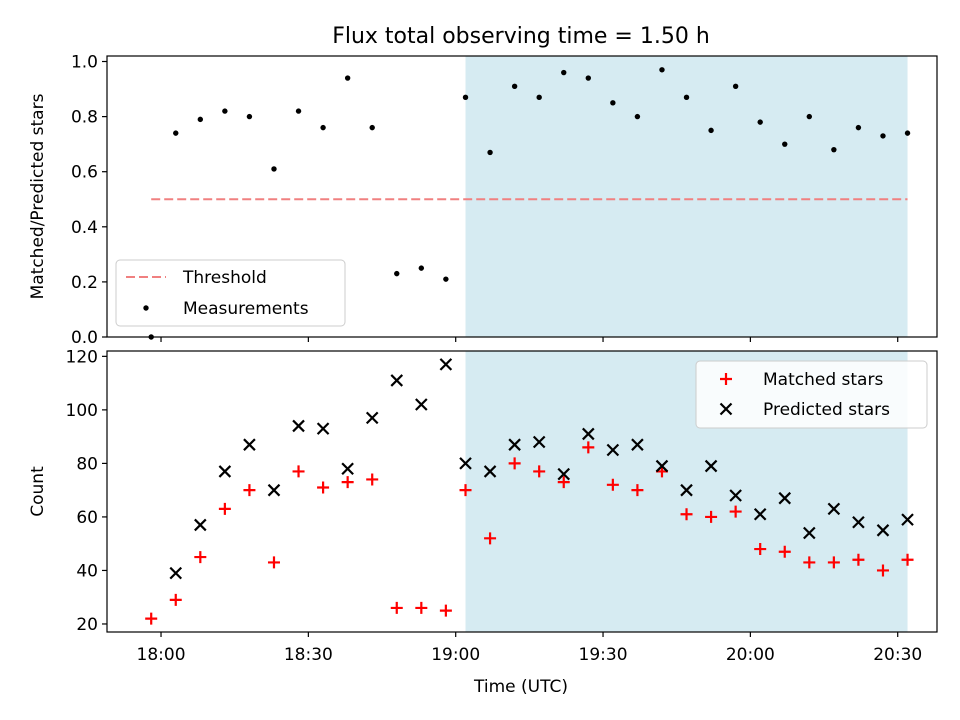  I want to click on y-tick-label: 0.6, so click(84, 173).